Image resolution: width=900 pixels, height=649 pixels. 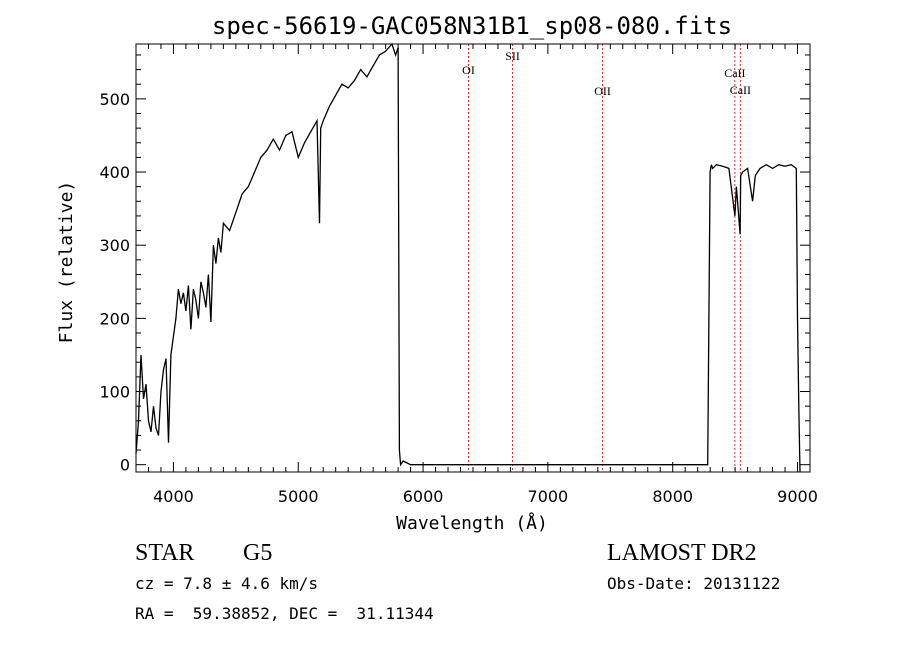 What do you see at coordinates (66, 262) in the screenshot?
I see `y-axis-label: Flux (relative)` at bounding box center [66, 262].